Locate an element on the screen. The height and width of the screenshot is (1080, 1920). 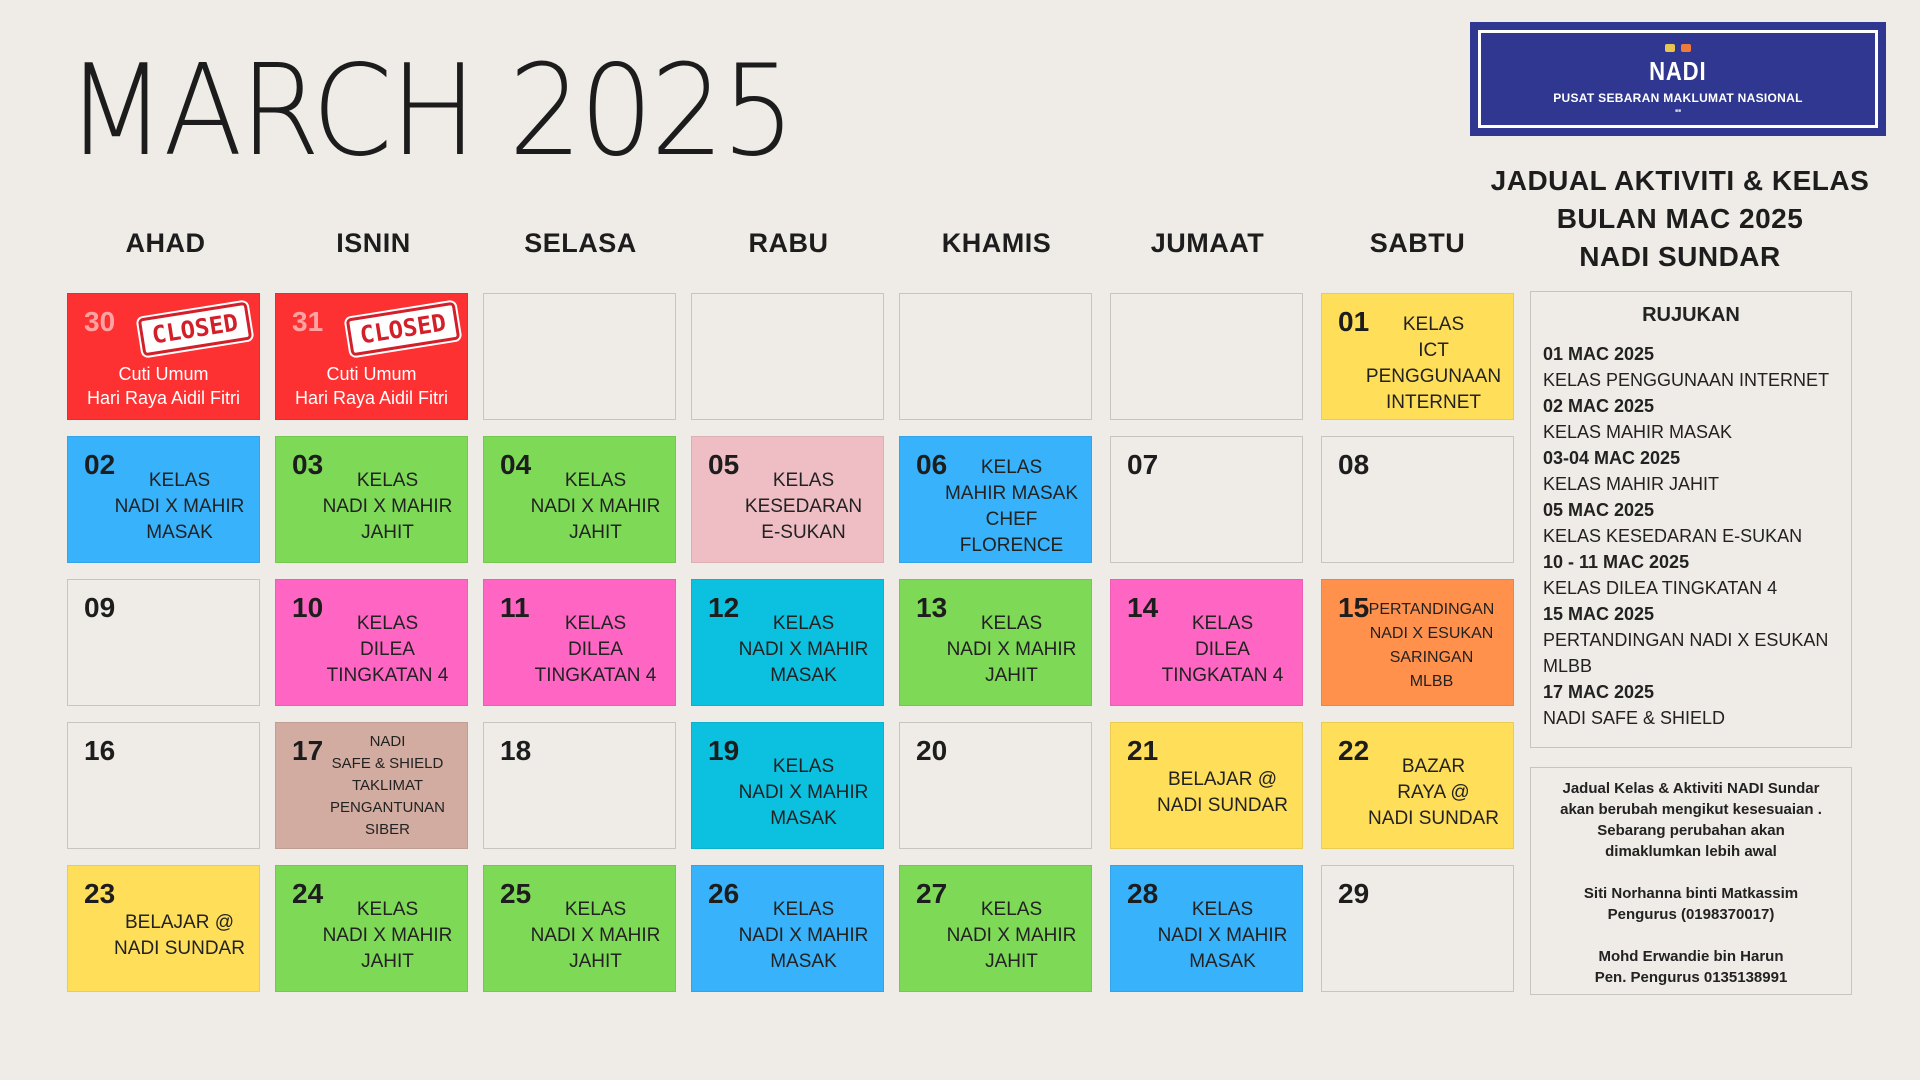
reference-item: 10 - 11 MAC 2025 KELAS DILEA TINGKATAN 4 is located at coordinates (1691, 575).